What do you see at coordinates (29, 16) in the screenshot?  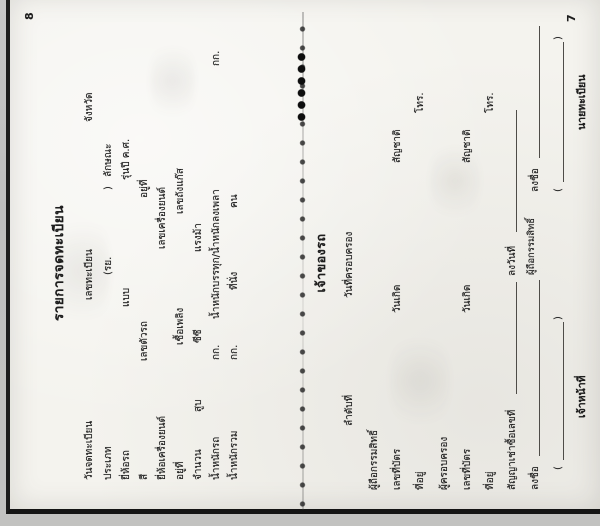 I see `page-number-8: 8` at bounding box center [29, 16].